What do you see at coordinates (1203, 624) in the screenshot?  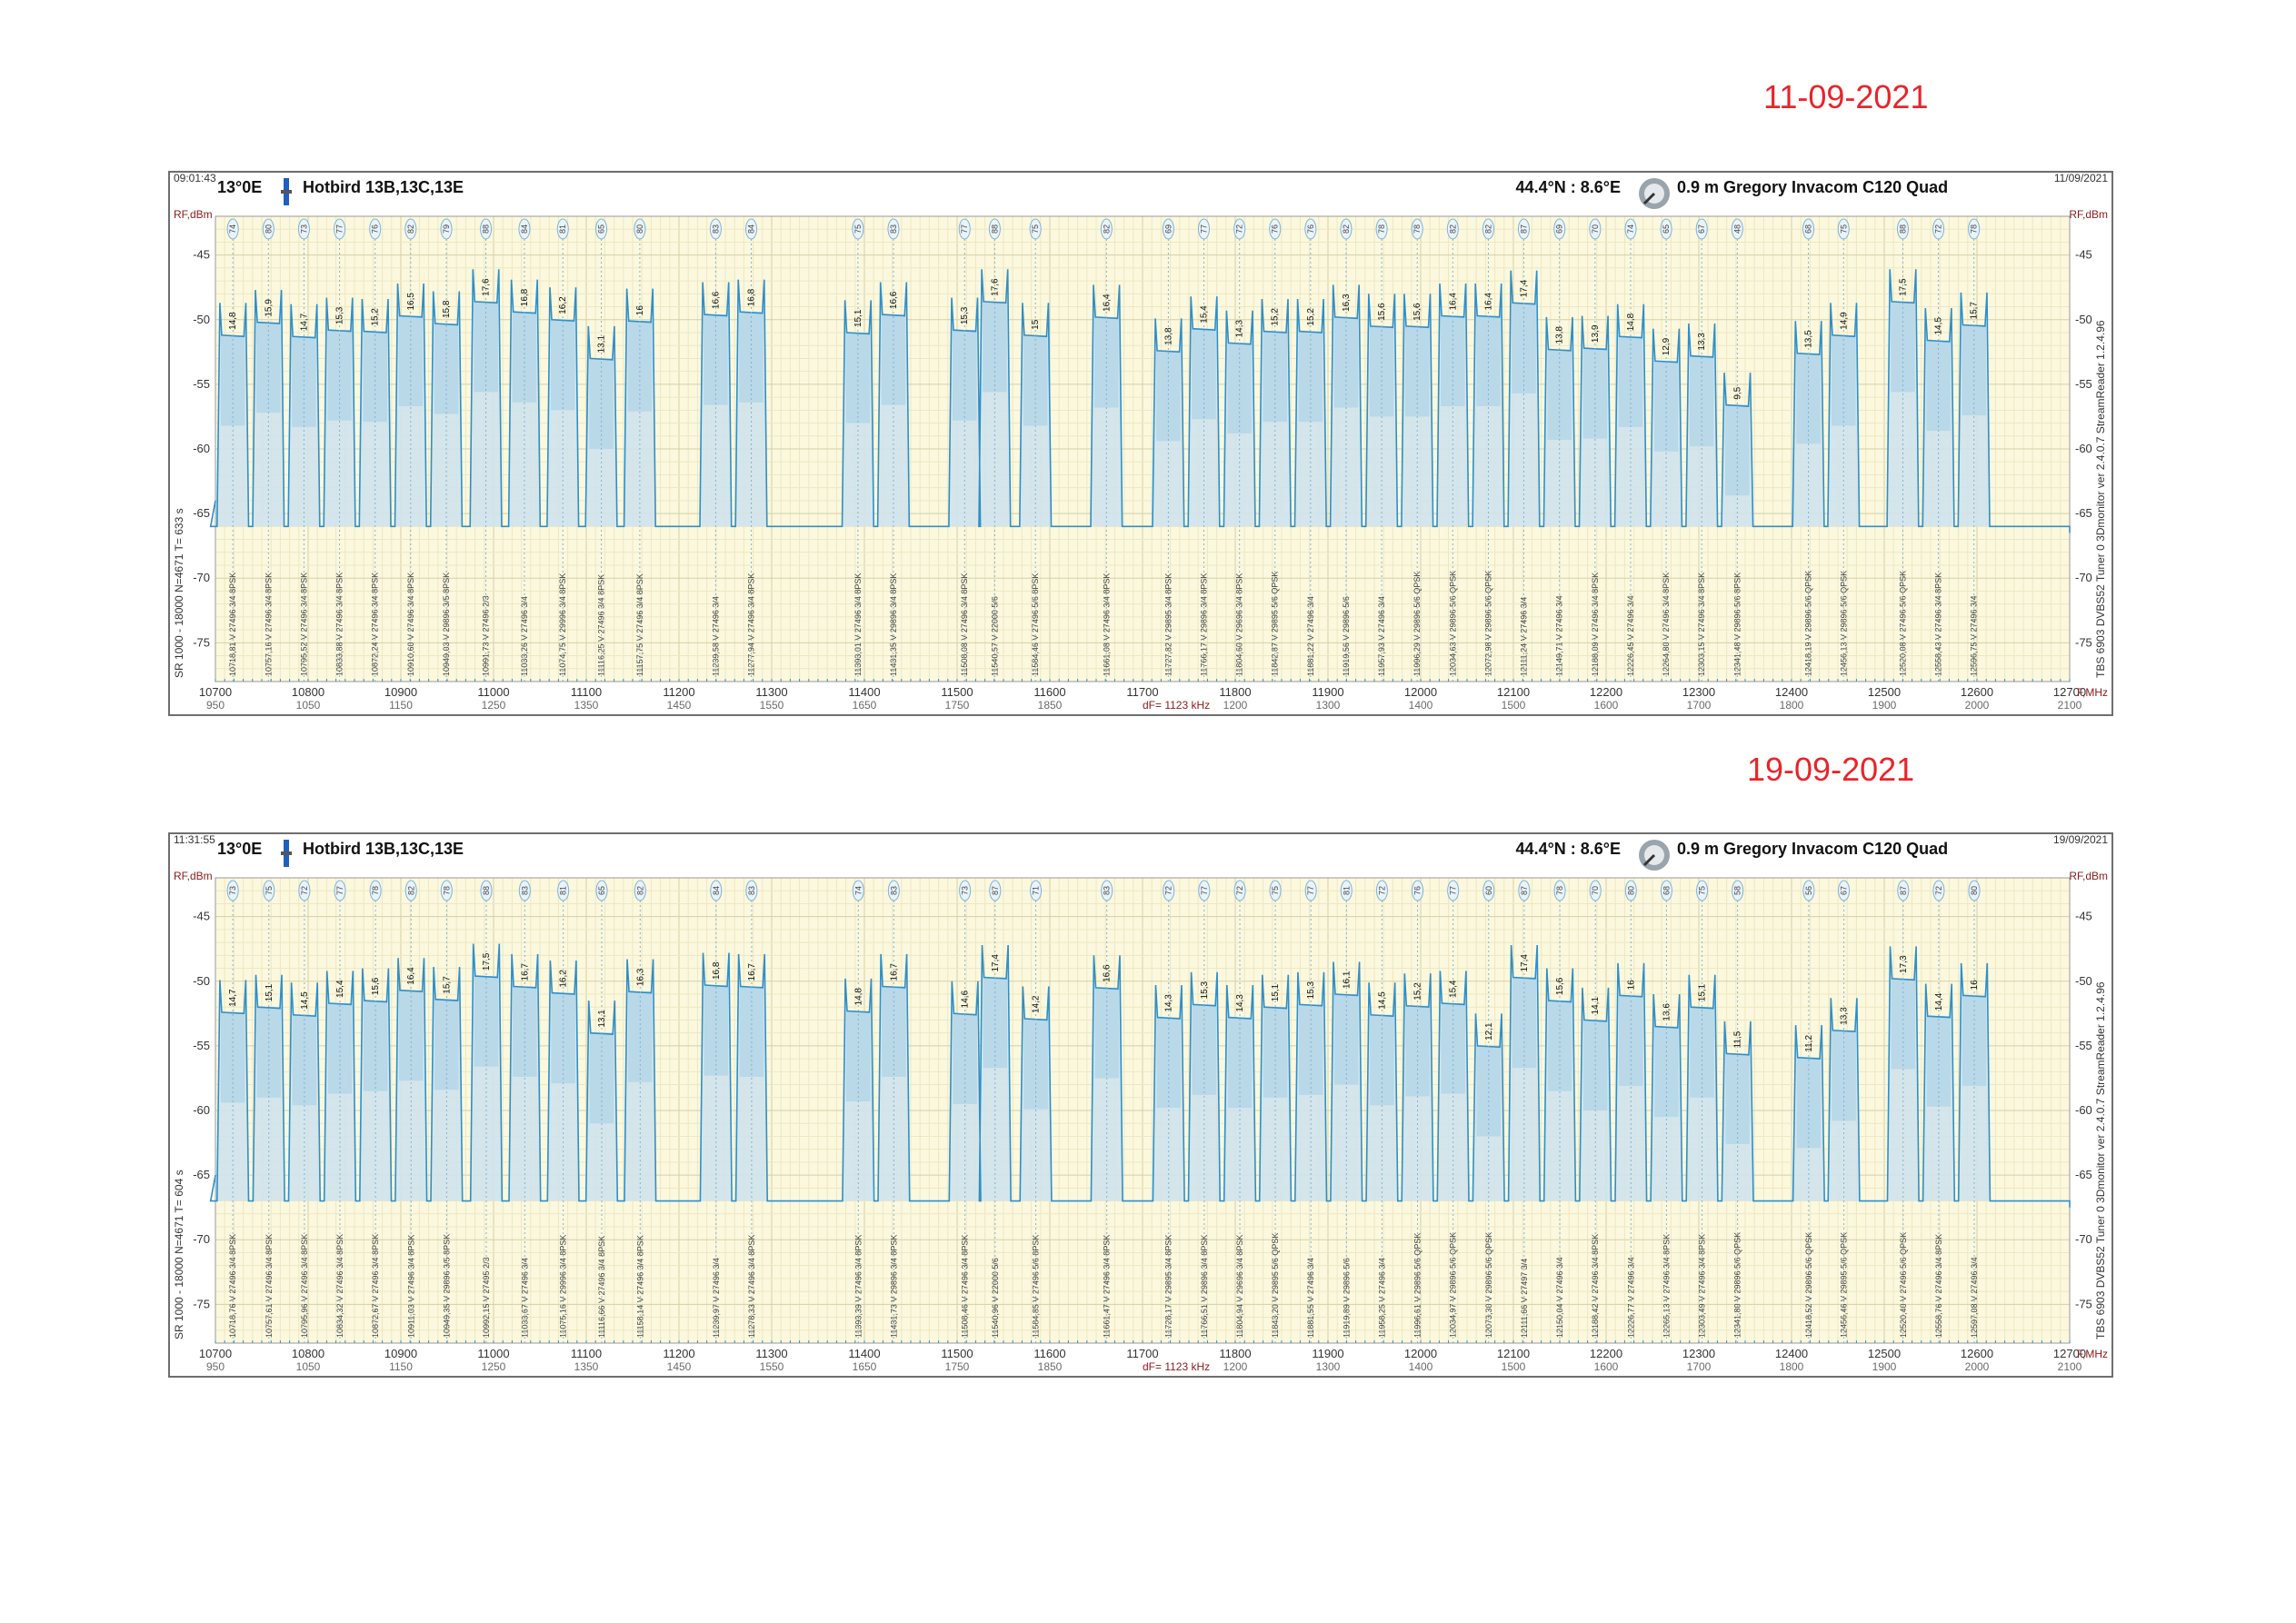 I see `transponder-label: 11766,17 V 29896 3/4 8PSK` at bounding box center [1203, 624].